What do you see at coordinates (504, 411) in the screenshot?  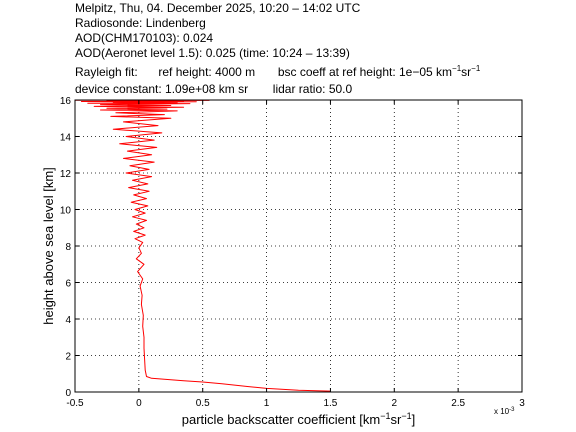 I see `x-axis-multiplier: x 10-3` at bounding box center [504, 411].